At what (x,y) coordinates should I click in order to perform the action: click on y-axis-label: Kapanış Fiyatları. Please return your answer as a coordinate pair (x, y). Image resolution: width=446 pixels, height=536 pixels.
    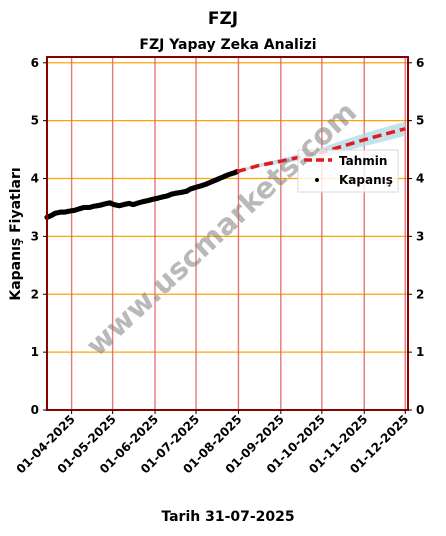
    Looking at the image, I should click on (16, 233).